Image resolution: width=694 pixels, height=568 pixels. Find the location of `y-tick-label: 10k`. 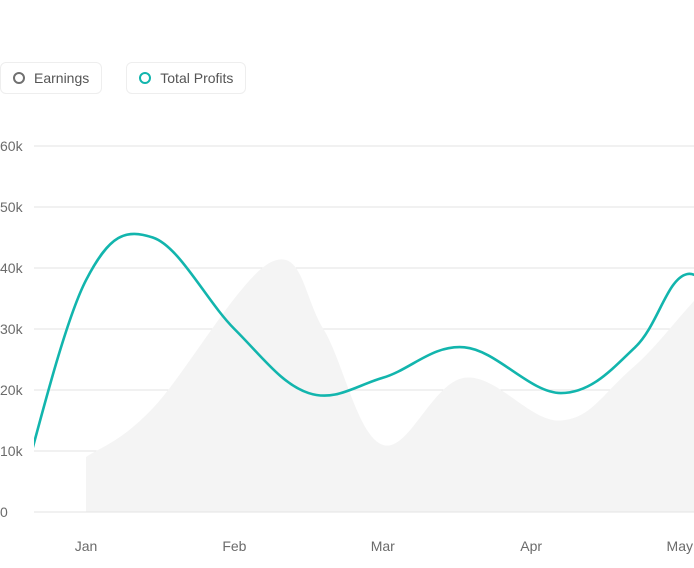

y-tick-label: 10k is located at coordinates (12, 451).